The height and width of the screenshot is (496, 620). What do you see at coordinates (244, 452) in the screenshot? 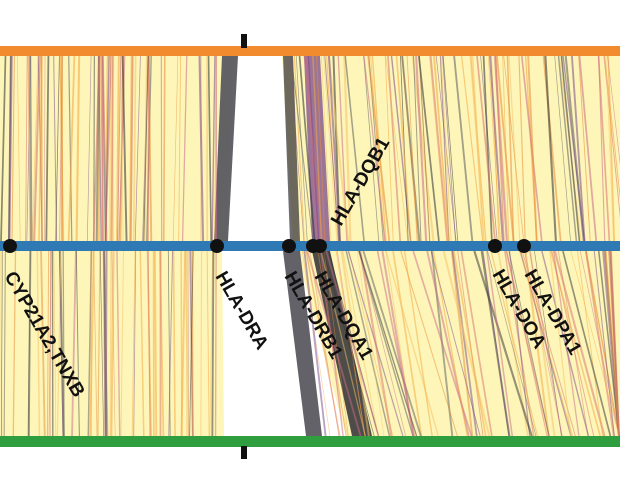
I see `bottom-axis-tick` at bounding box center [244, 452].